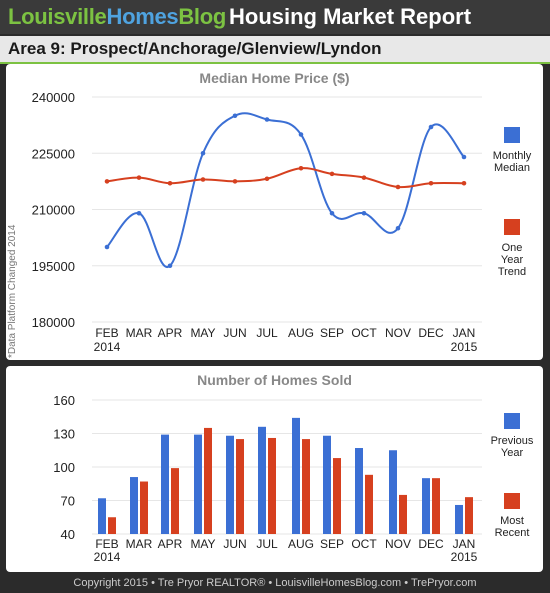 The height and width of the screenshot is (593, 550). I want to click on brand-part-louisville: Louisville, so click(57, 16).